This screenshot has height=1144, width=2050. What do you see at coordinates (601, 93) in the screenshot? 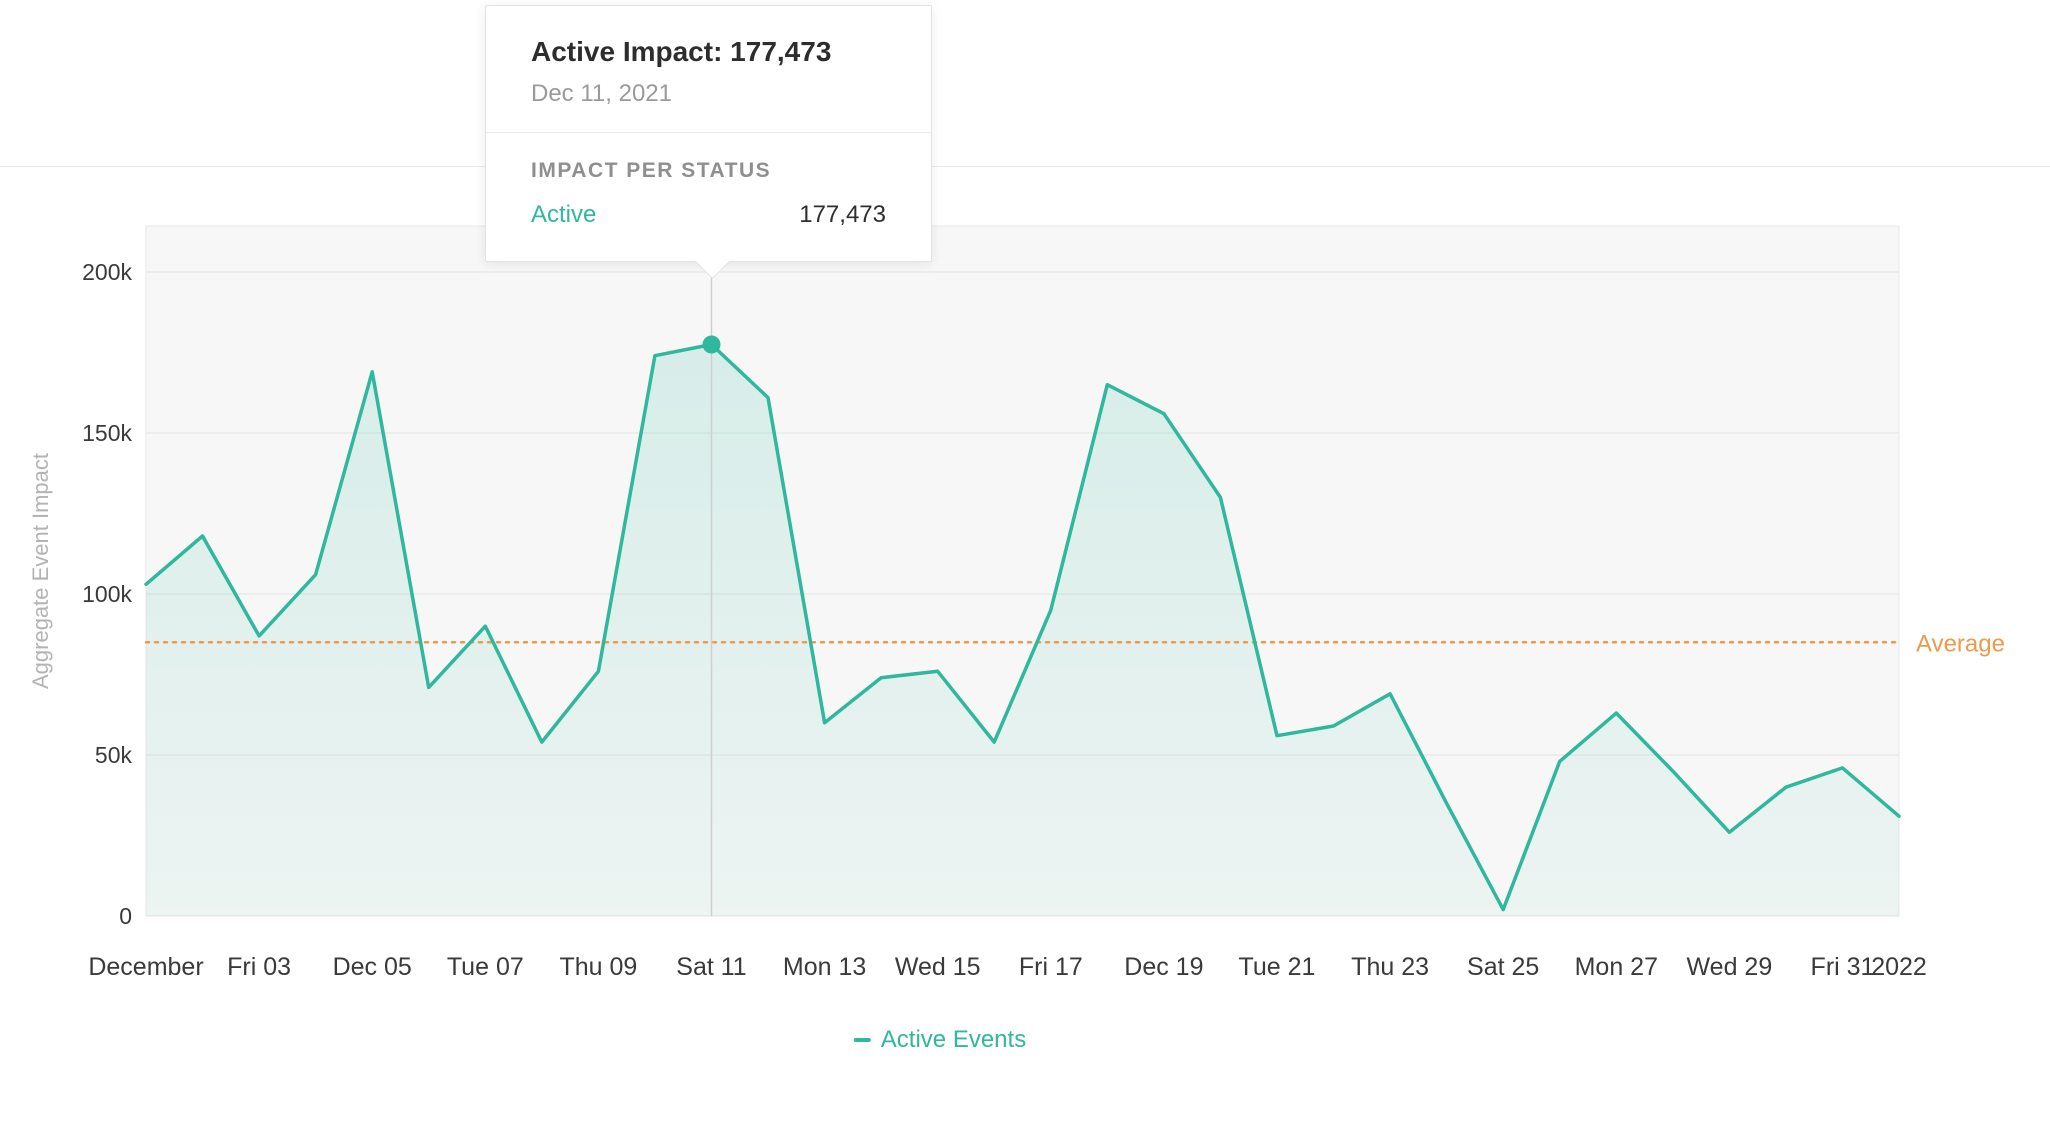
I see `tooltip-date: Dec 11, 2021` at bounding box center [601, 93].